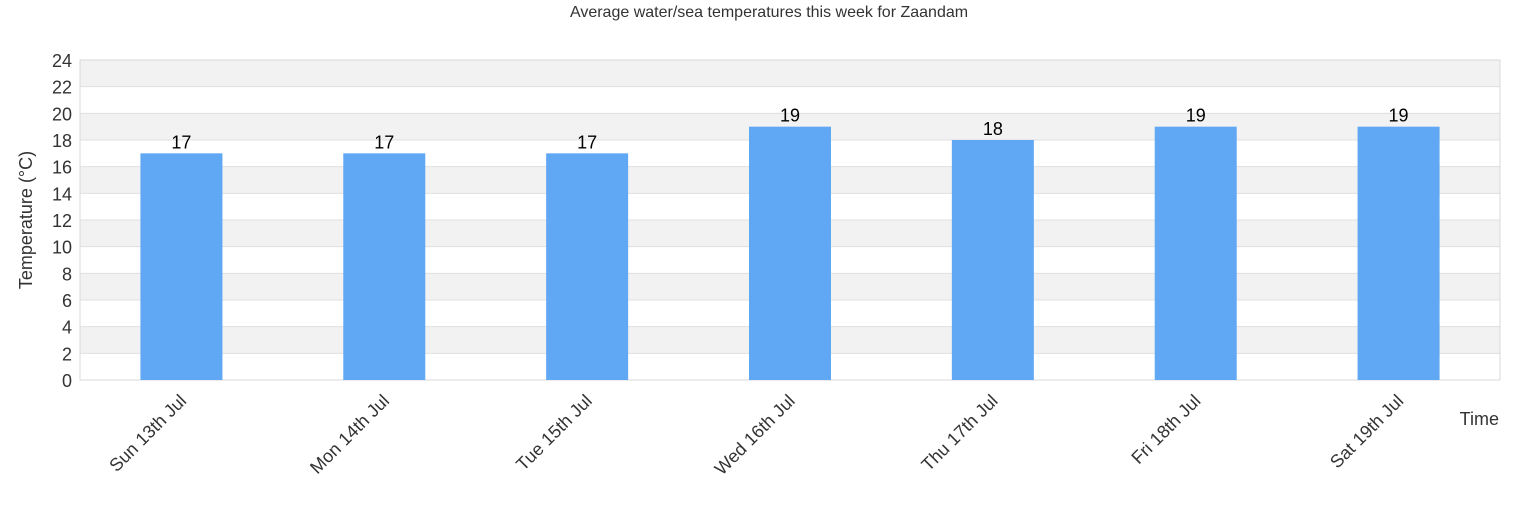  Describe the element at coordinates (62, 88) in the screenshot. I see `y-tick-label: 22` at that location.